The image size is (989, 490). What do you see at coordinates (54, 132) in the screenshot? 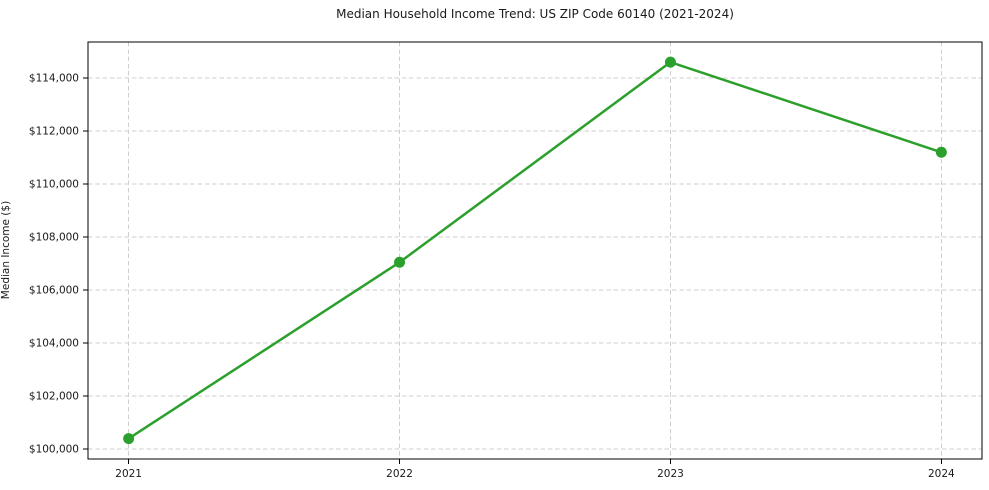
I see `y-tick-label: $112,000` at bounding box center [54, 132].